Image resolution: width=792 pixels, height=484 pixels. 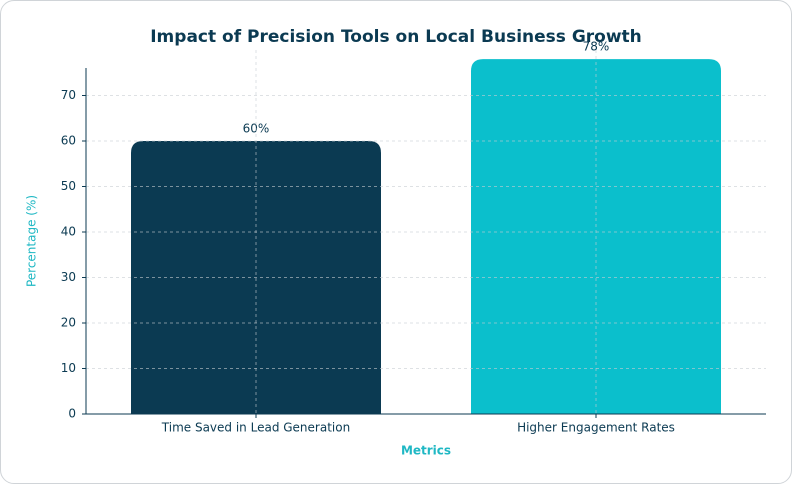 What do you see at coordinates (32, 241) in the screenshot?
I see `y-axis-label: Percentage (%)` at bounding box center [32, 241].